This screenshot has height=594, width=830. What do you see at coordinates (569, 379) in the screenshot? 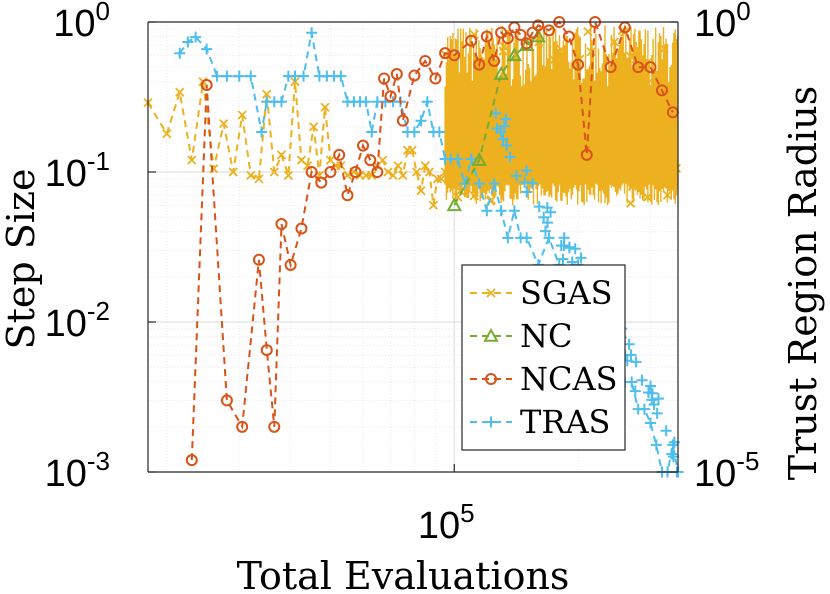
I see `legend-label-ncas: NCAS` at bounding box center [569, 379].